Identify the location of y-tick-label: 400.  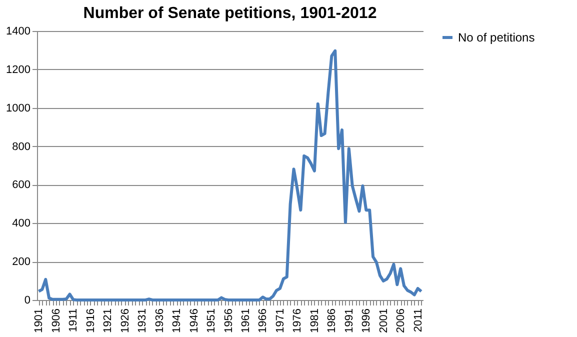
(21, 224).